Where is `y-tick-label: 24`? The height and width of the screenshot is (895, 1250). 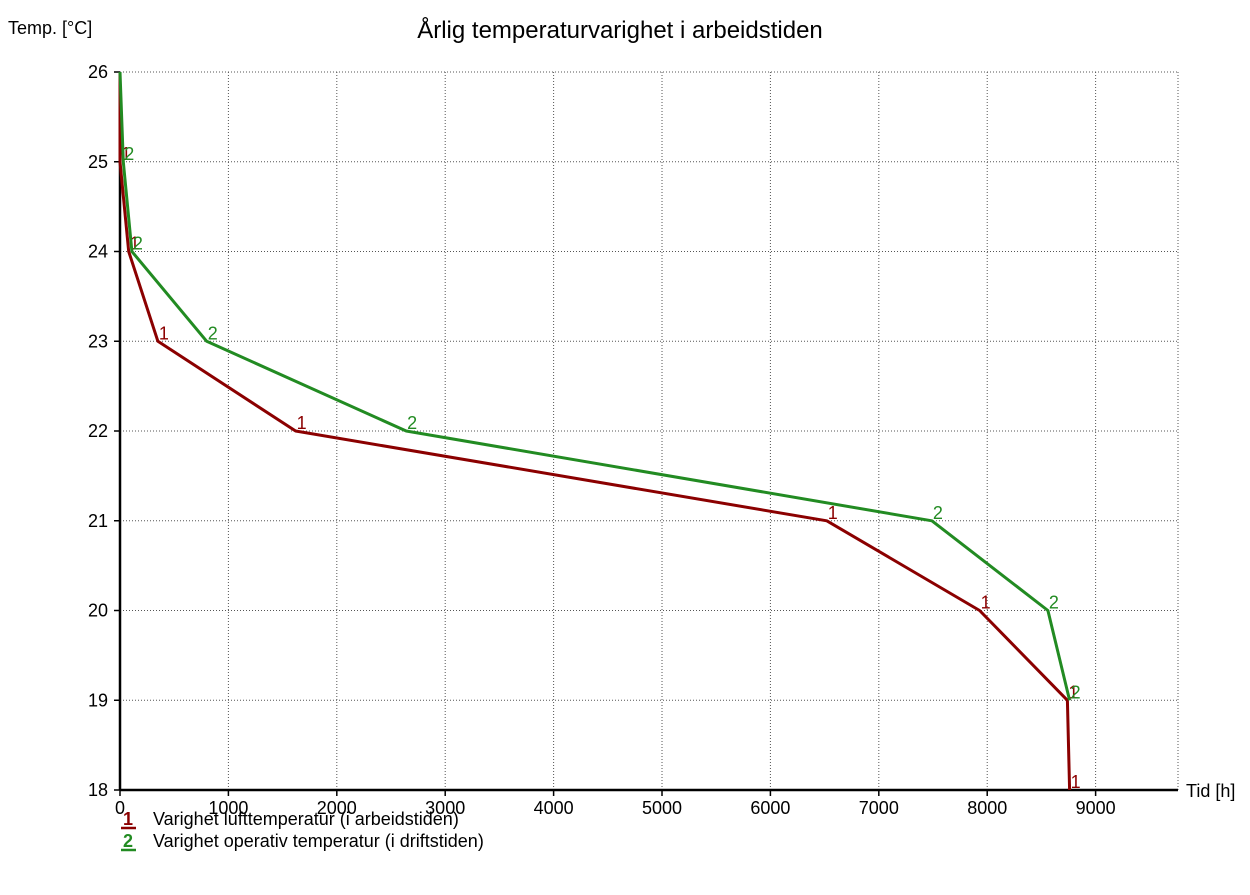 y-tick-label: 24 is located at coordinates (98, 252).